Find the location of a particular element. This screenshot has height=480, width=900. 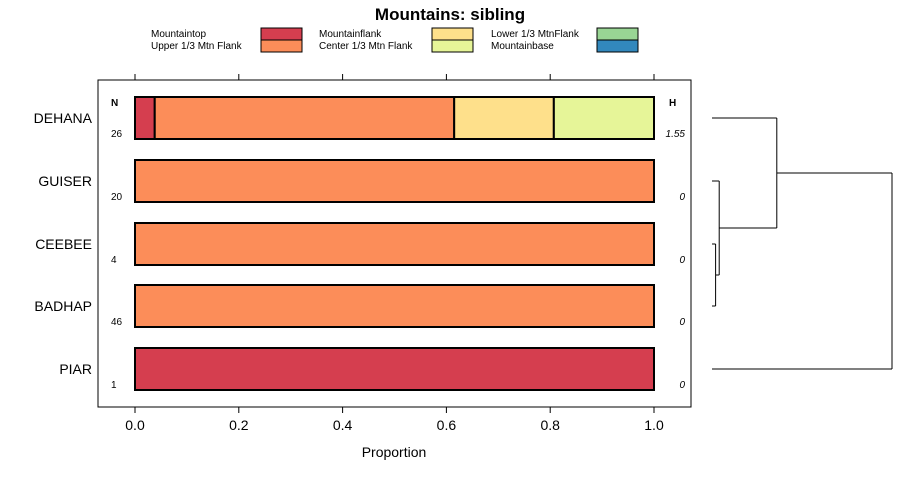

category-label: DEHANA is located at coordinates (63, 118).